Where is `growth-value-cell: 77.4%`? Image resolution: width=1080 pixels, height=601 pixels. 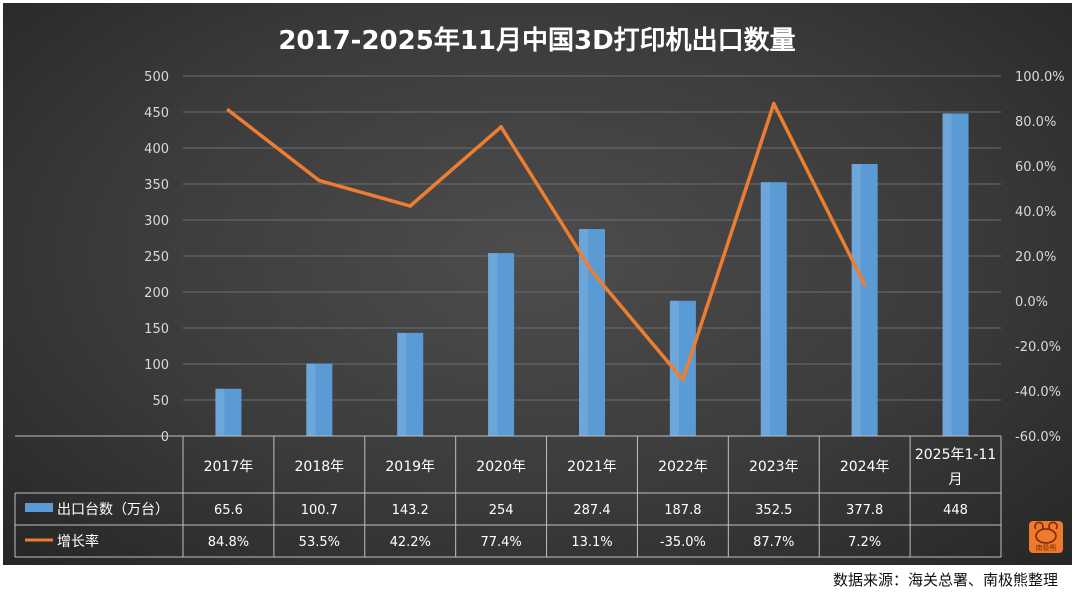 growth-value-cell: 77.4% is located at coordinates (500, 542).